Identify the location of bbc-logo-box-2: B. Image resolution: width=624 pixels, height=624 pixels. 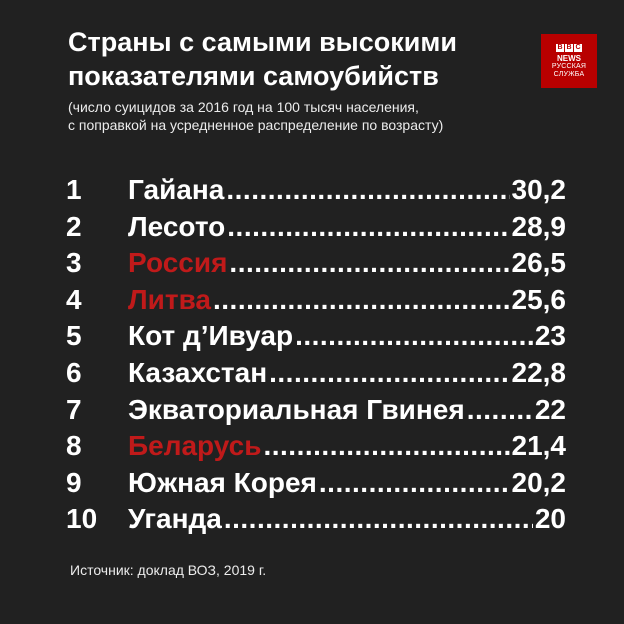
(569, 47).